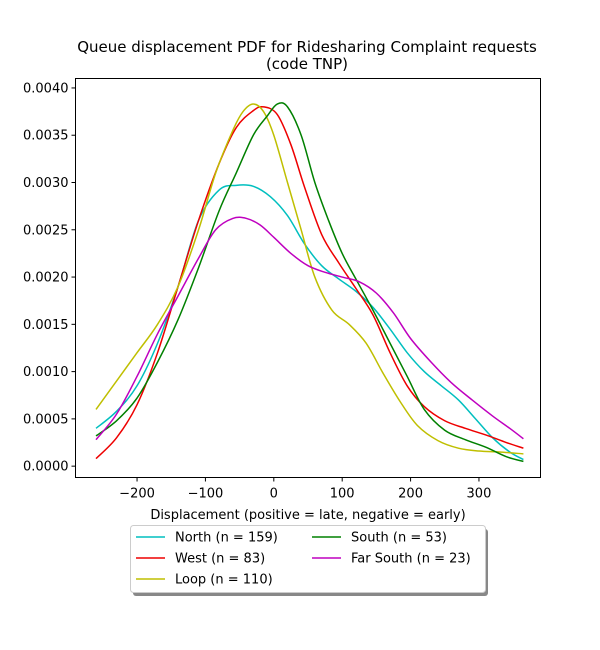 The height and width of the screenshot is (650, 600). I want to click on y-tick-label: 0.0040, so click(46, 88).